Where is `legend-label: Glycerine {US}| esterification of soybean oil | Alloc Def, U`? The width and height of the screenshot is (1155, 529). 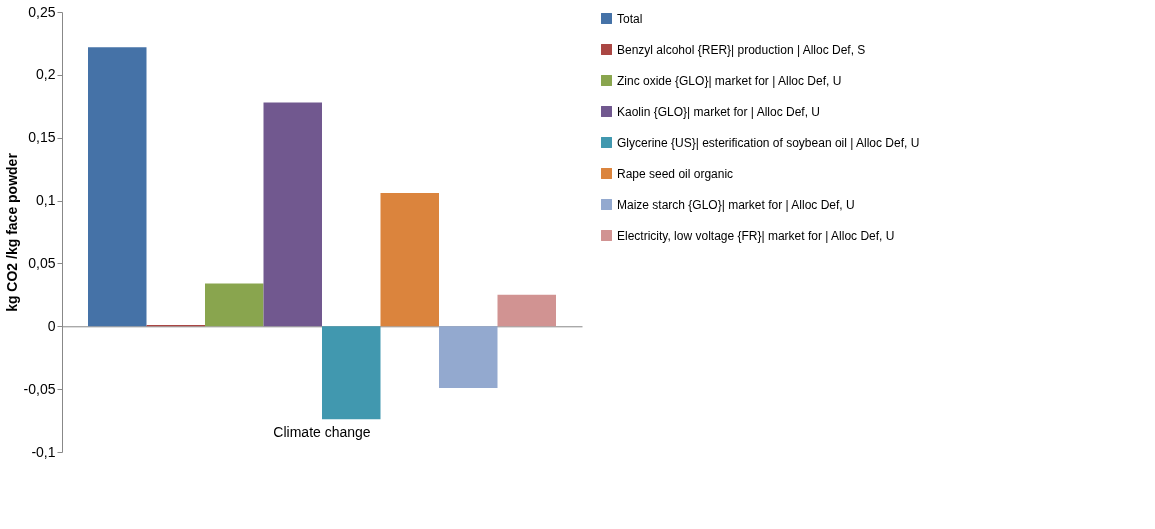
legend-label: Glycerine {US}| esterification of soybean oil | Alloc Def, U is located at coordinates (768, 142).